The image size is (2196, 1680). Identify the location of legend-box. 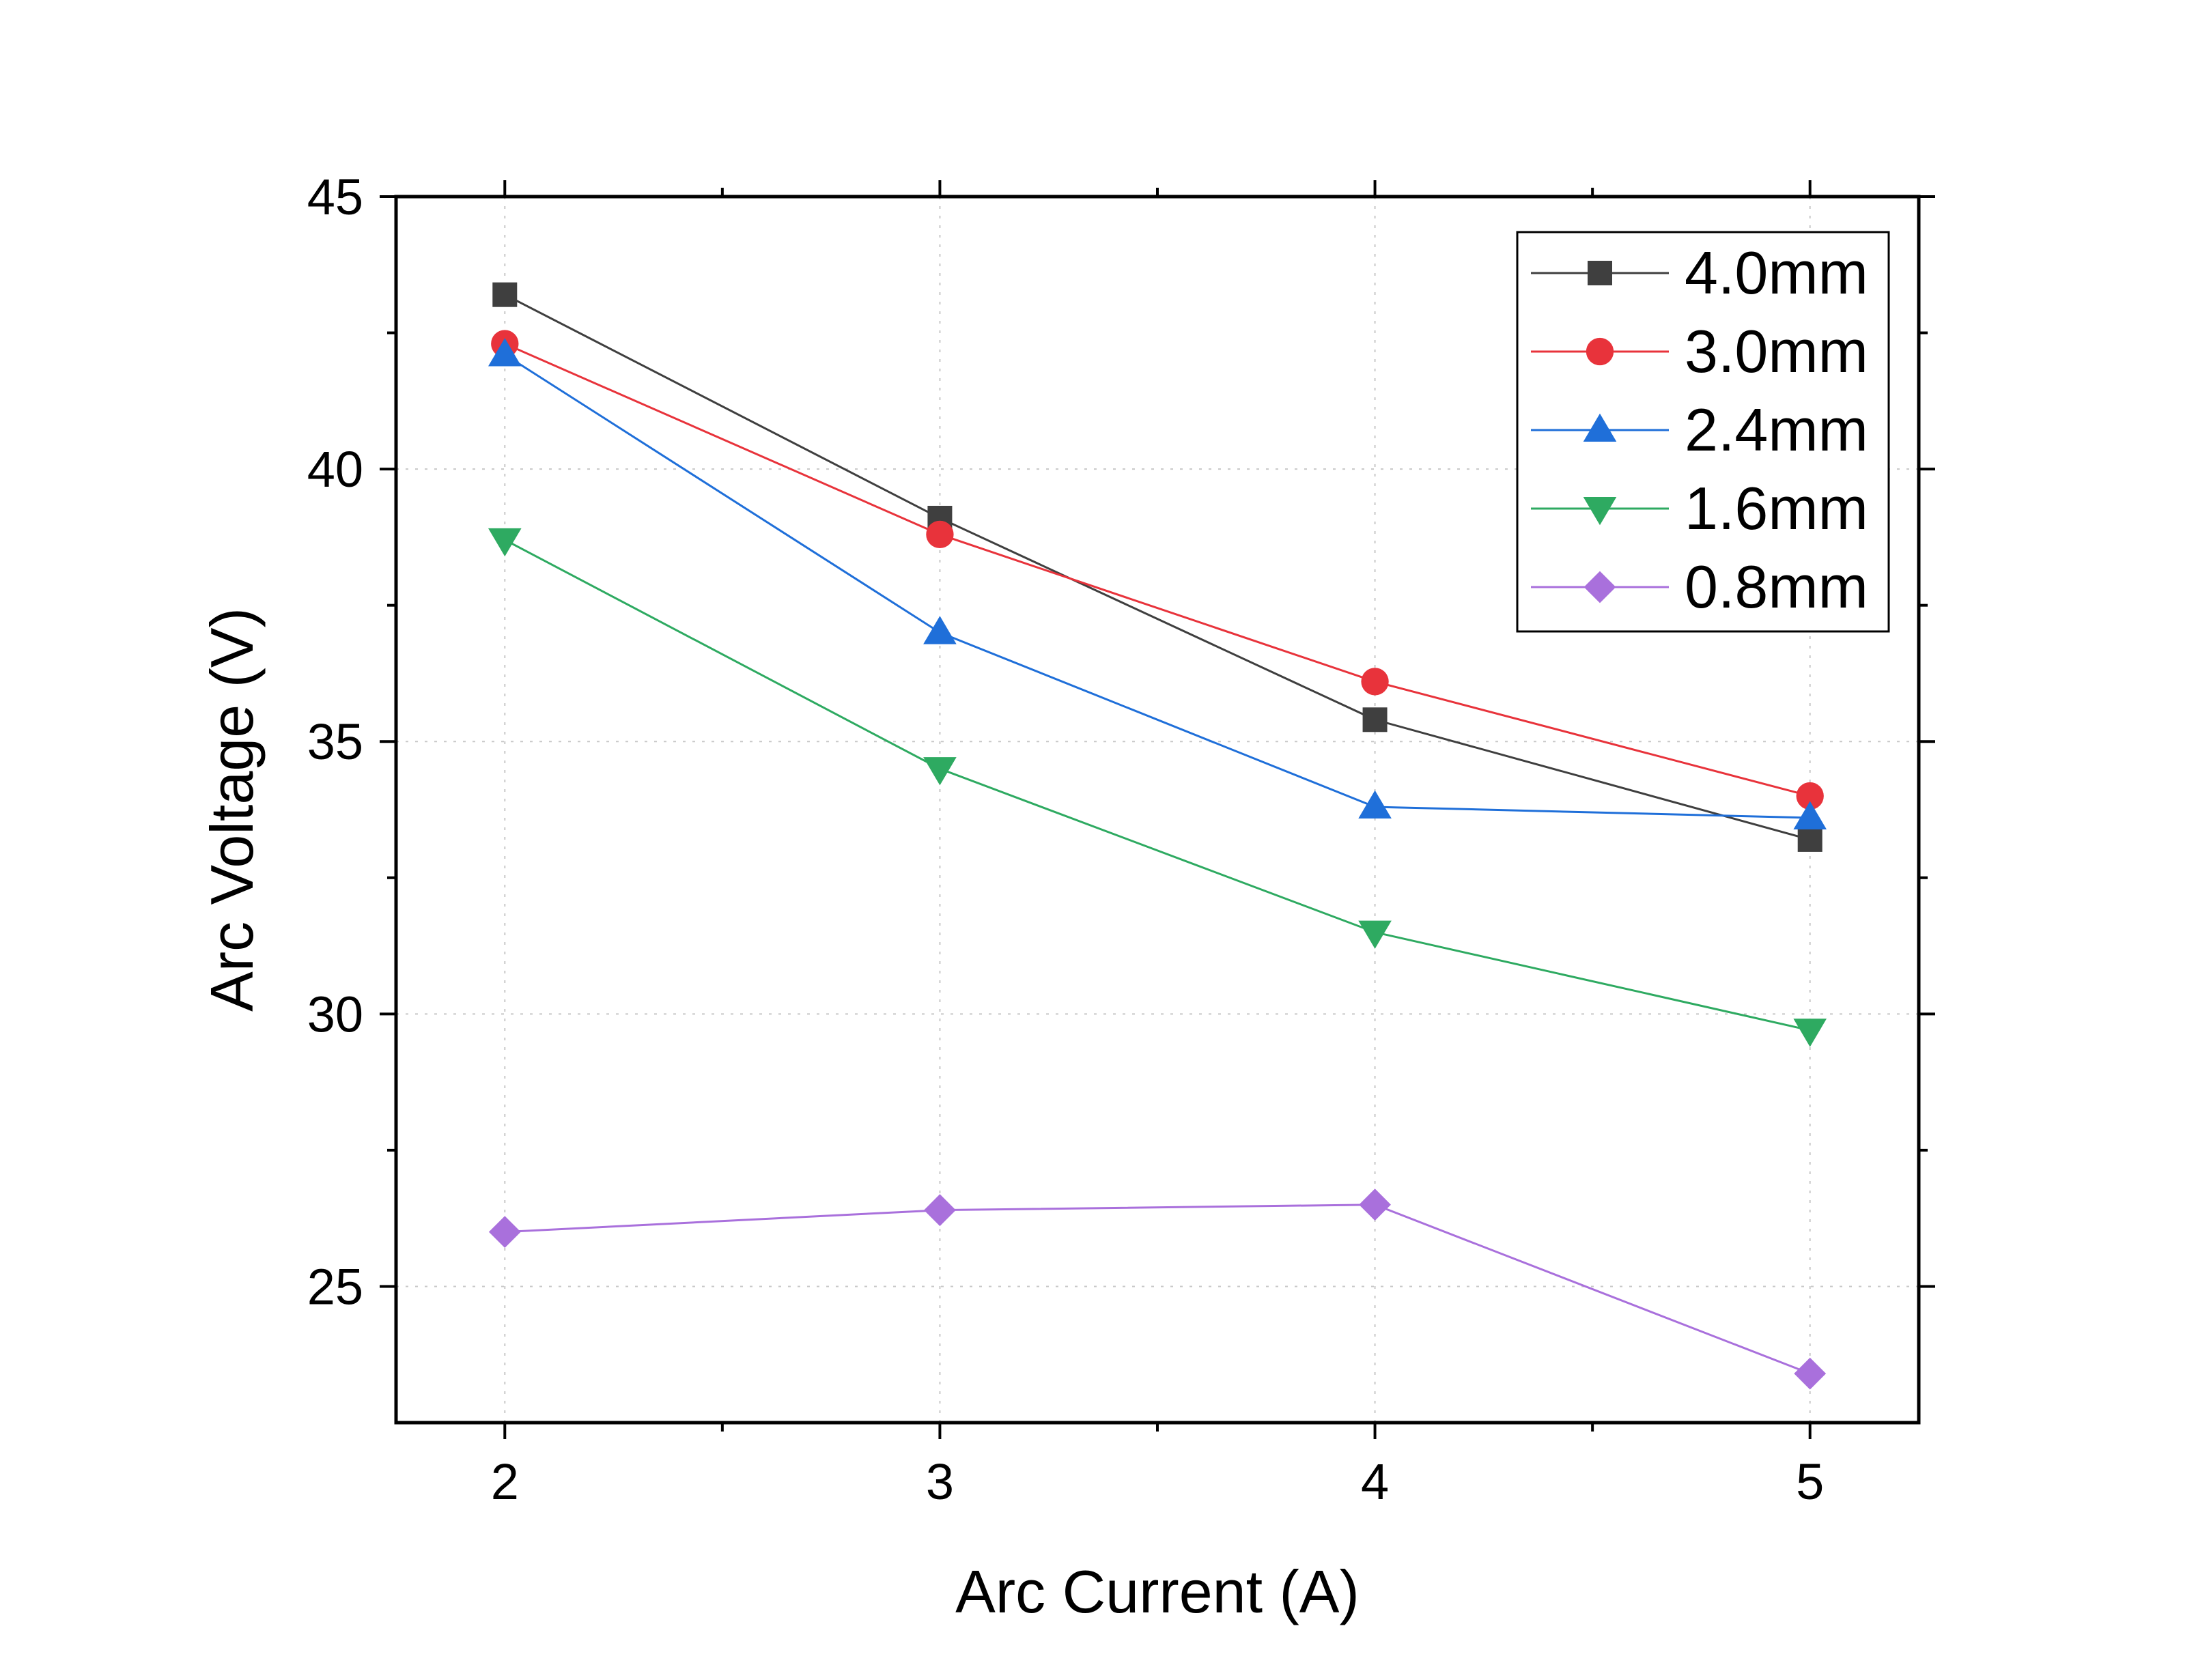
(1703, 432).